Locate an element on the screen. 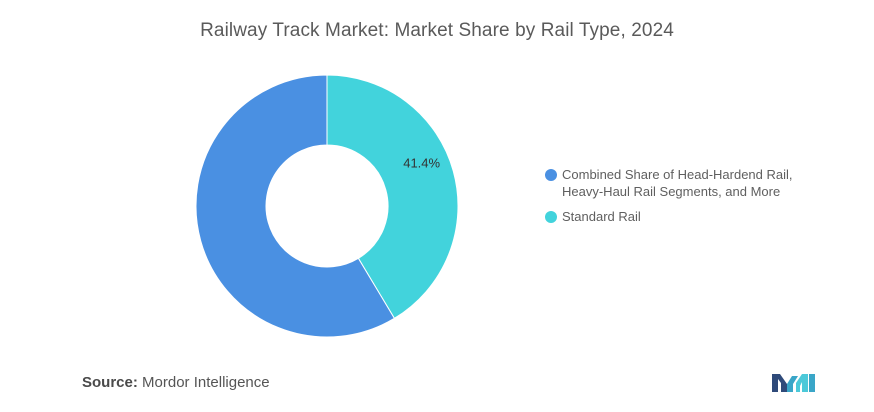 Image resolution: width=874 pixels, height=412 pixels. donut-slice-standard-rail is located at coordinates (392, 197).